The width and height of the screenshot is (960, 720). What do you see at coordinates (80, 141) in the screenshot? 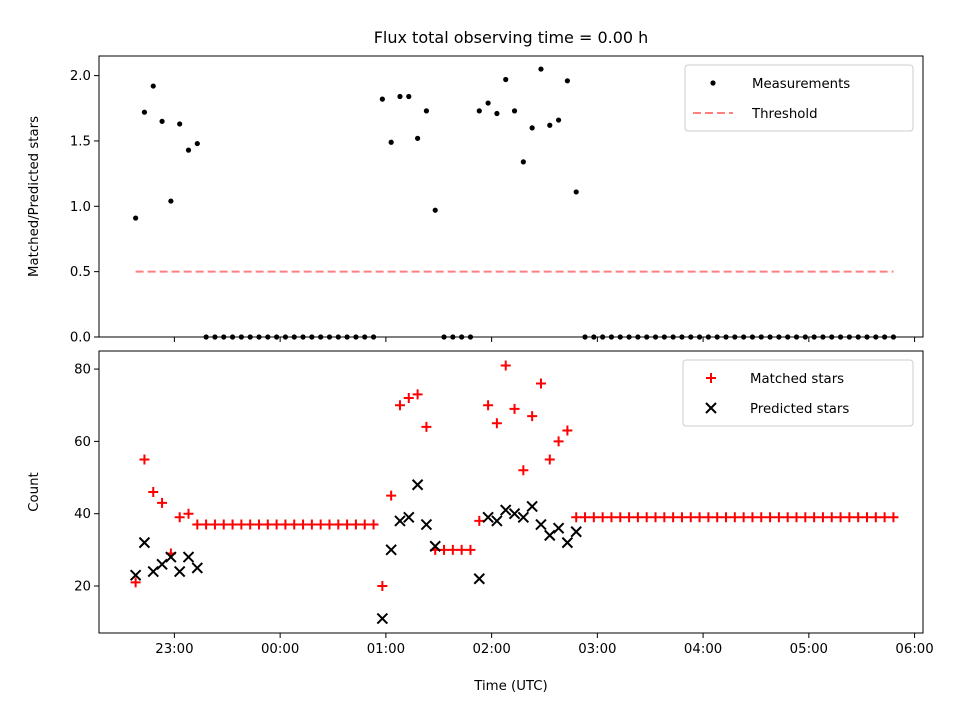
I see `y-tick-label: 1.5` at bounding box center [80, 141].